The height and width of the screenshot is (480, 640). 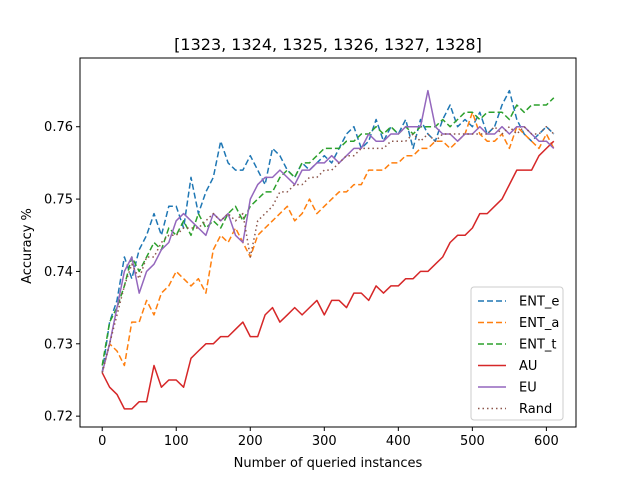 I want to click on x-tick-label: 300, so click(x=324, y=441).